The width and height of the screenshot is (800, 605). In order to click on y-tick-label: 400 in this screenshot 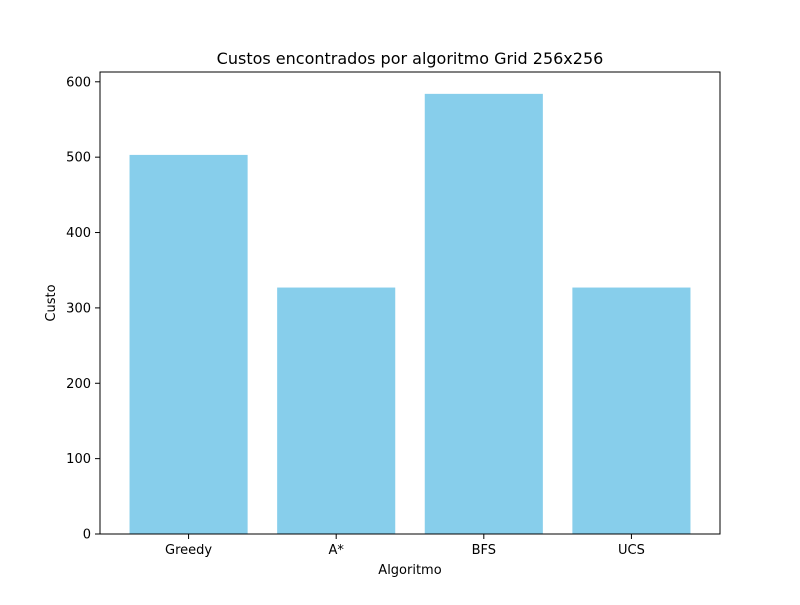, I will do `click(78, 233)`.